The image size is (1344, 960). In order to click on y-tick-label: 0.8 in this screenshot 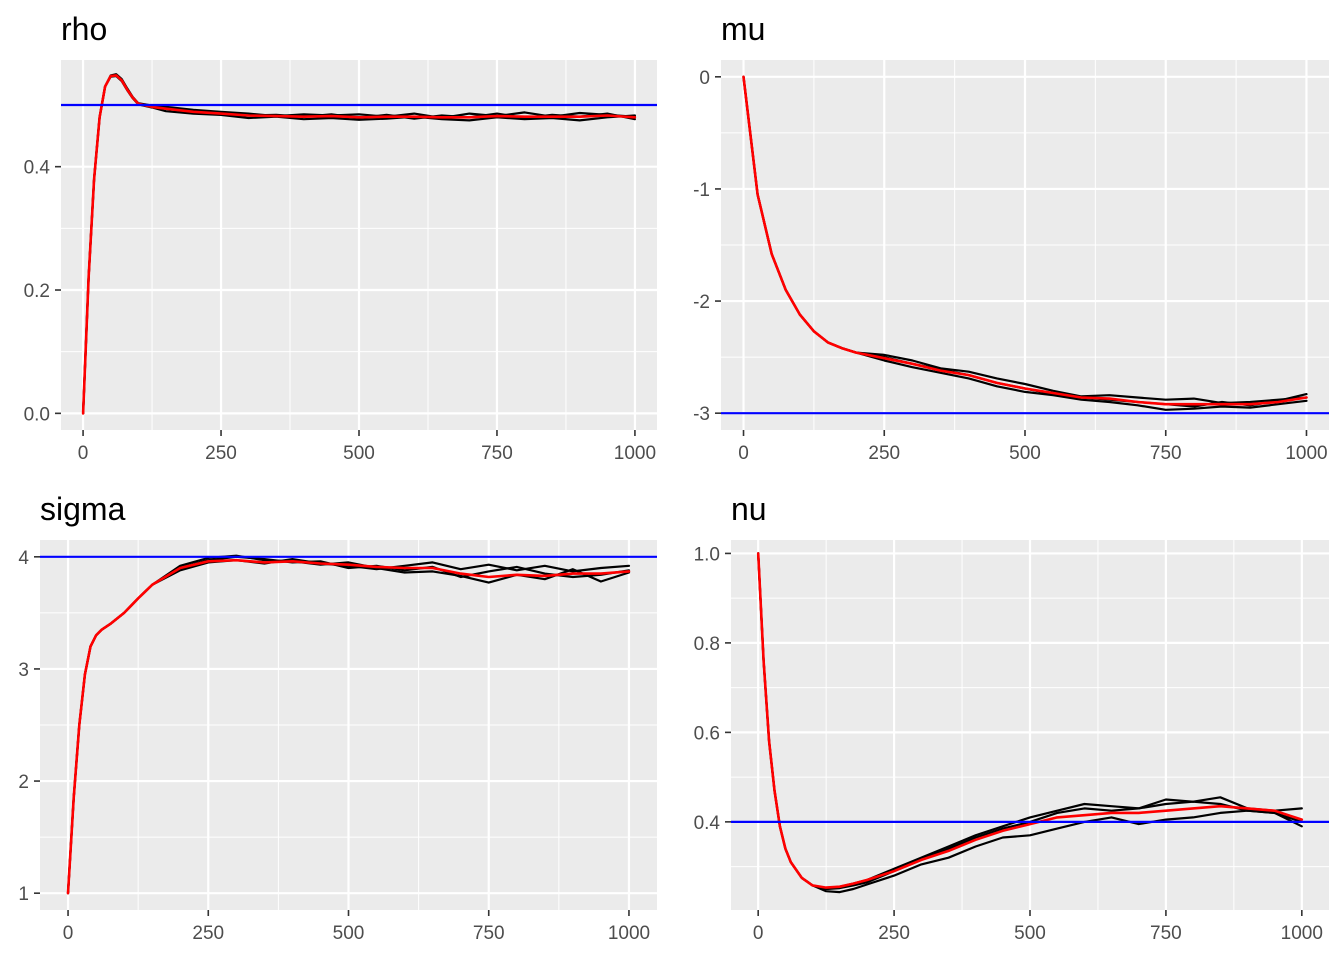, I will do `click(707, 644)`.